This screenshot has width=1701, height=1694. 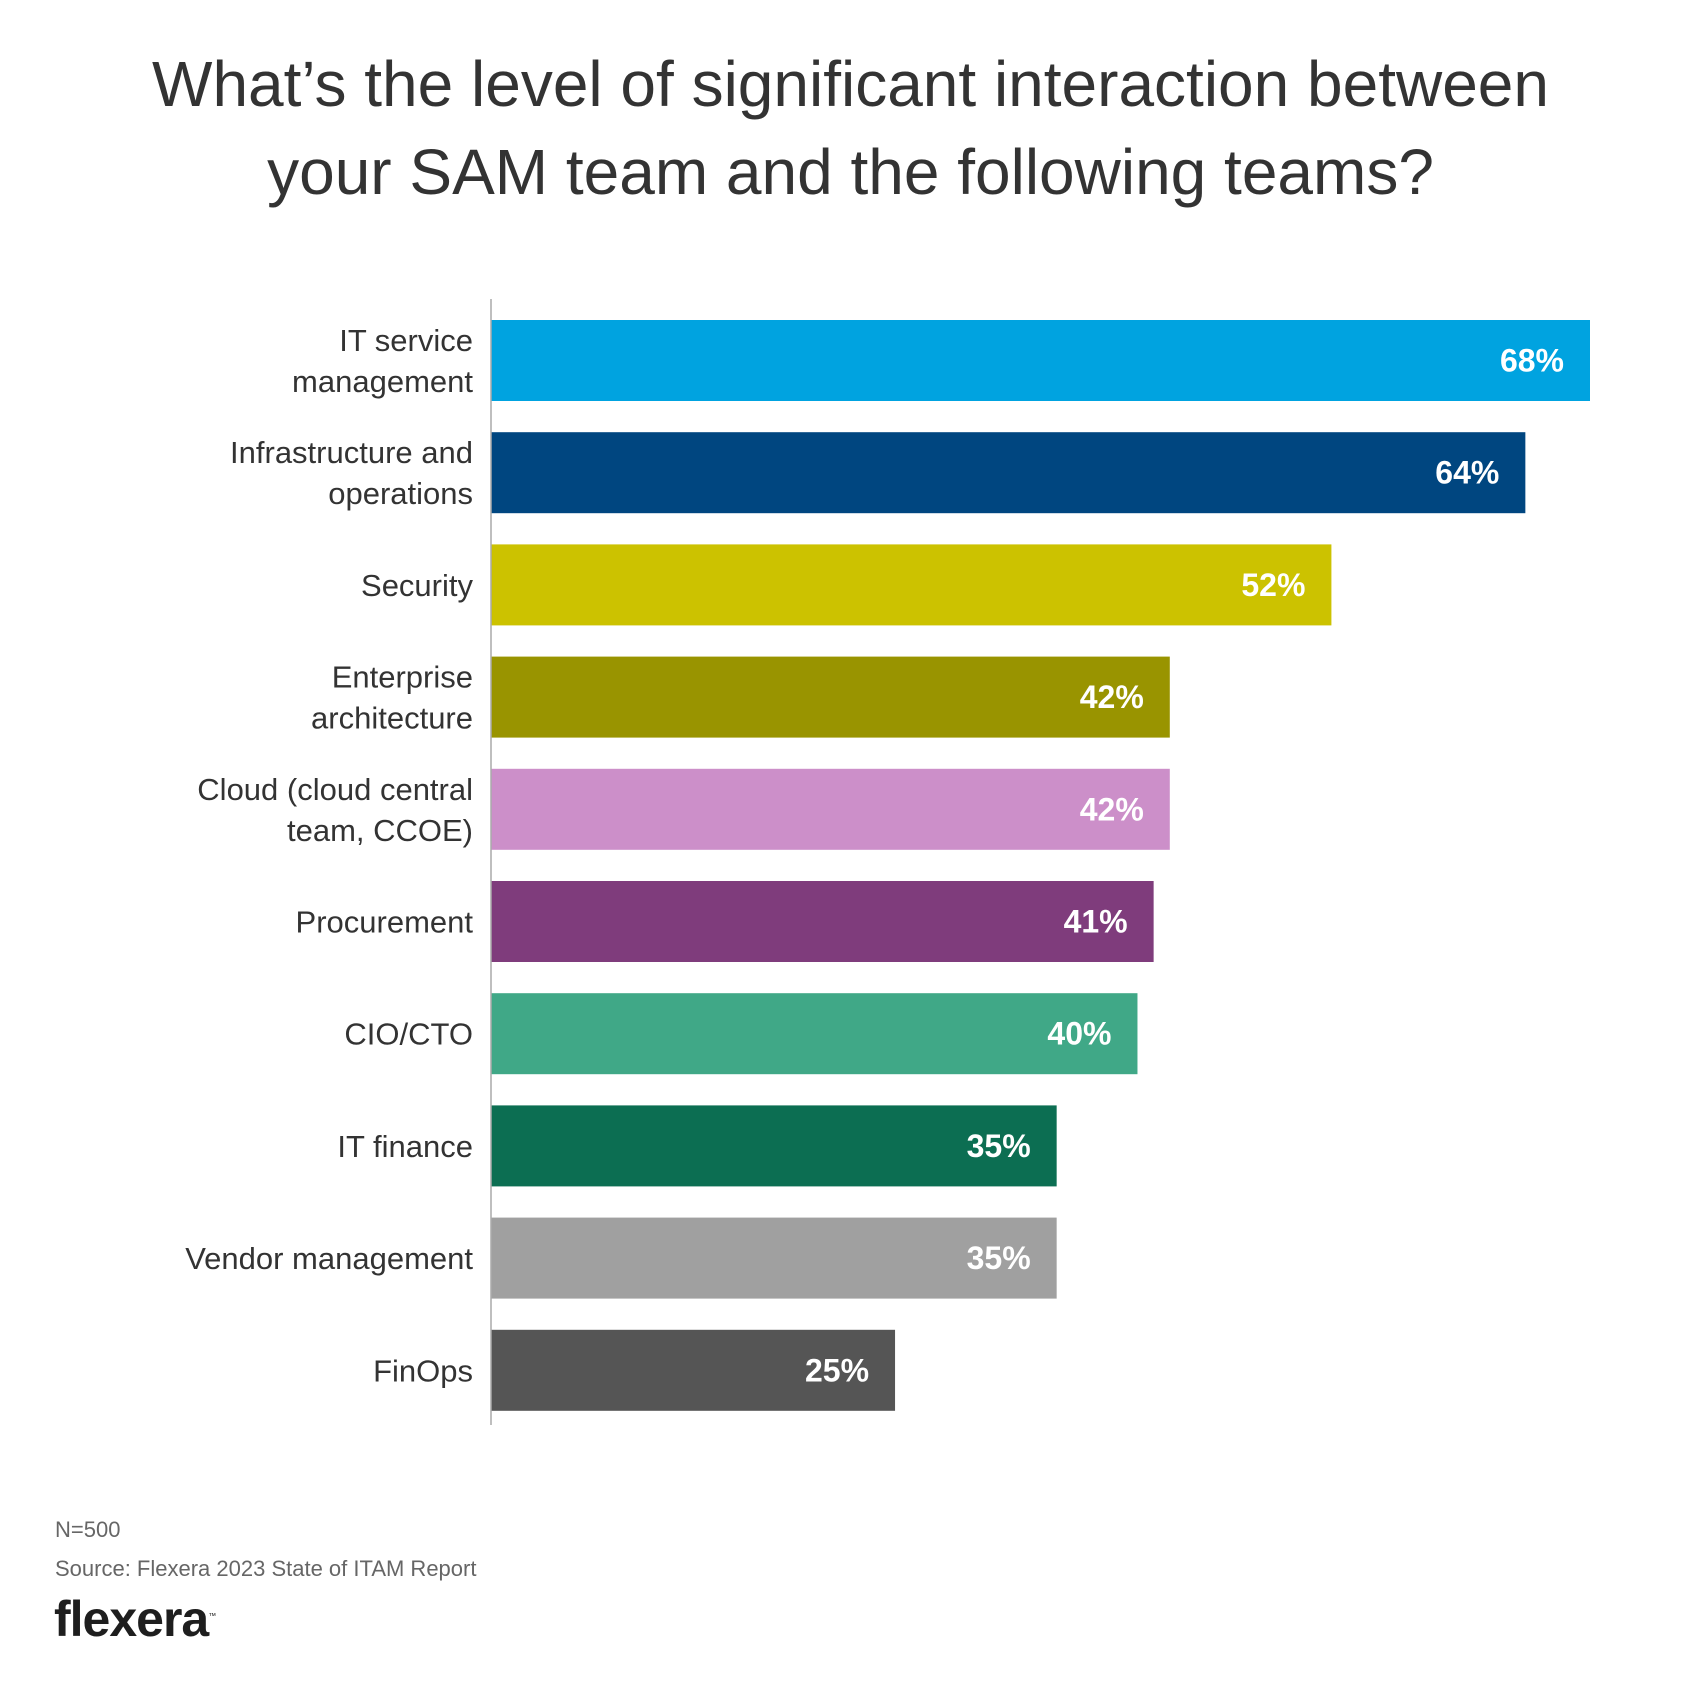 I want to click on category-label: Enterprise architecture, so click(x=392, y=698).